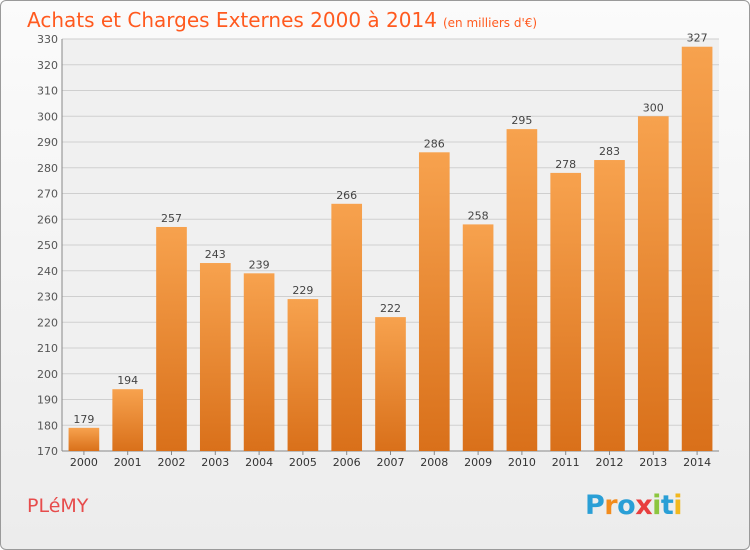  Describe the element at coordinates (302, 290) in the screenshot. I see `data-label: 229` at that location.